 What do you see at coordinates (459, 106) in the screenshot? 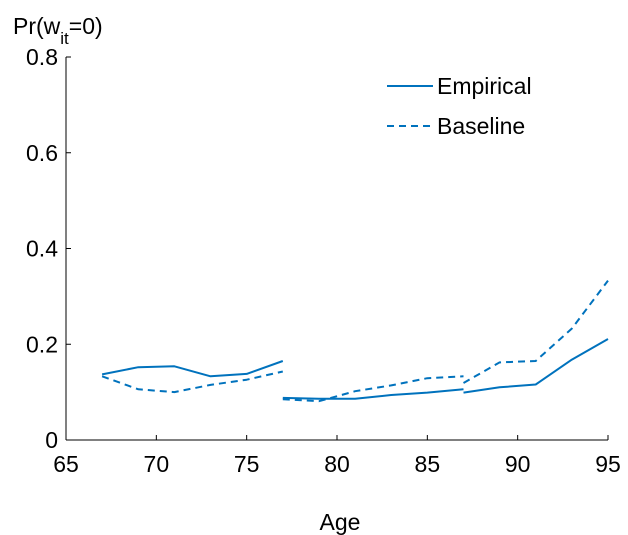
I see `legend: Empirical Baseline` at bounding box center [459, 106].